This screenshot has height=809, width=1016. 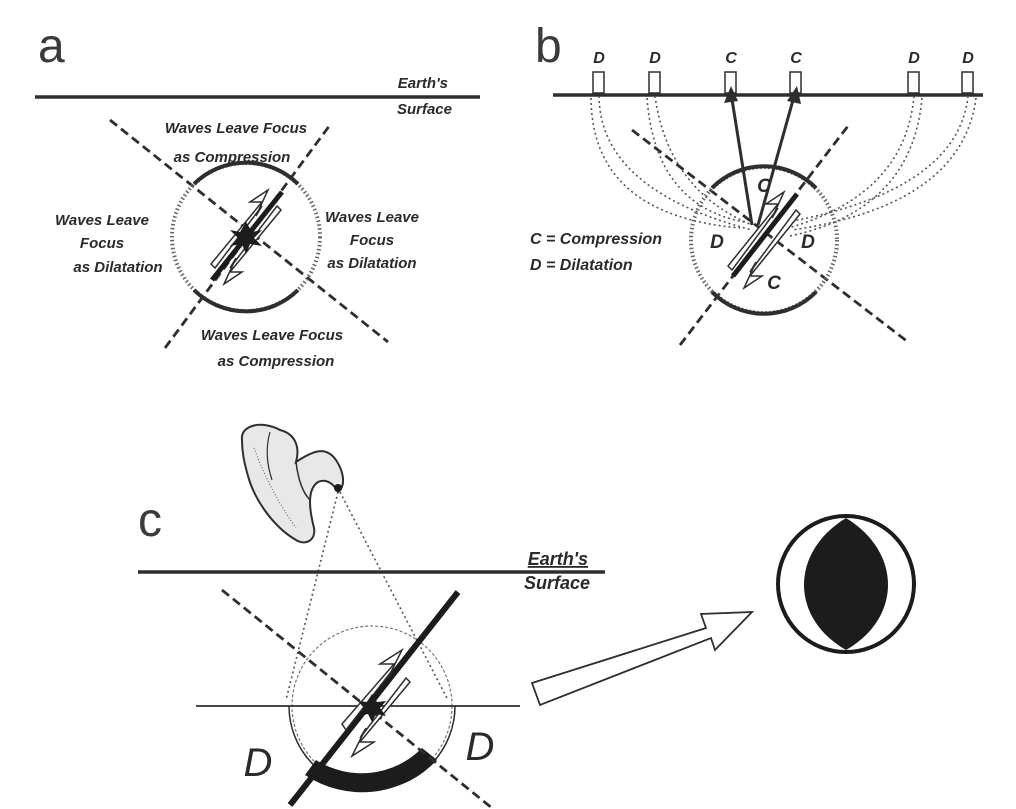 I want to click on panel-c-surface-label-1: Earth's, so click(x=558, y=559).